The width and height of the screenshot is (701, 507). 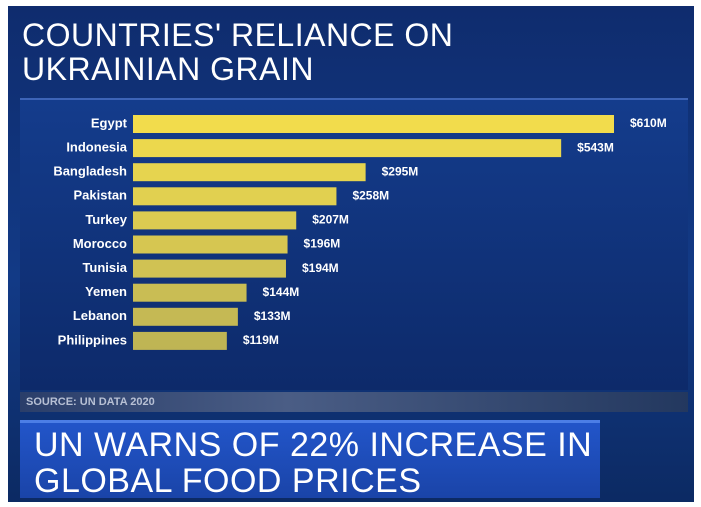 I want to click on value-label: $133M, so click(x=272, y=316).